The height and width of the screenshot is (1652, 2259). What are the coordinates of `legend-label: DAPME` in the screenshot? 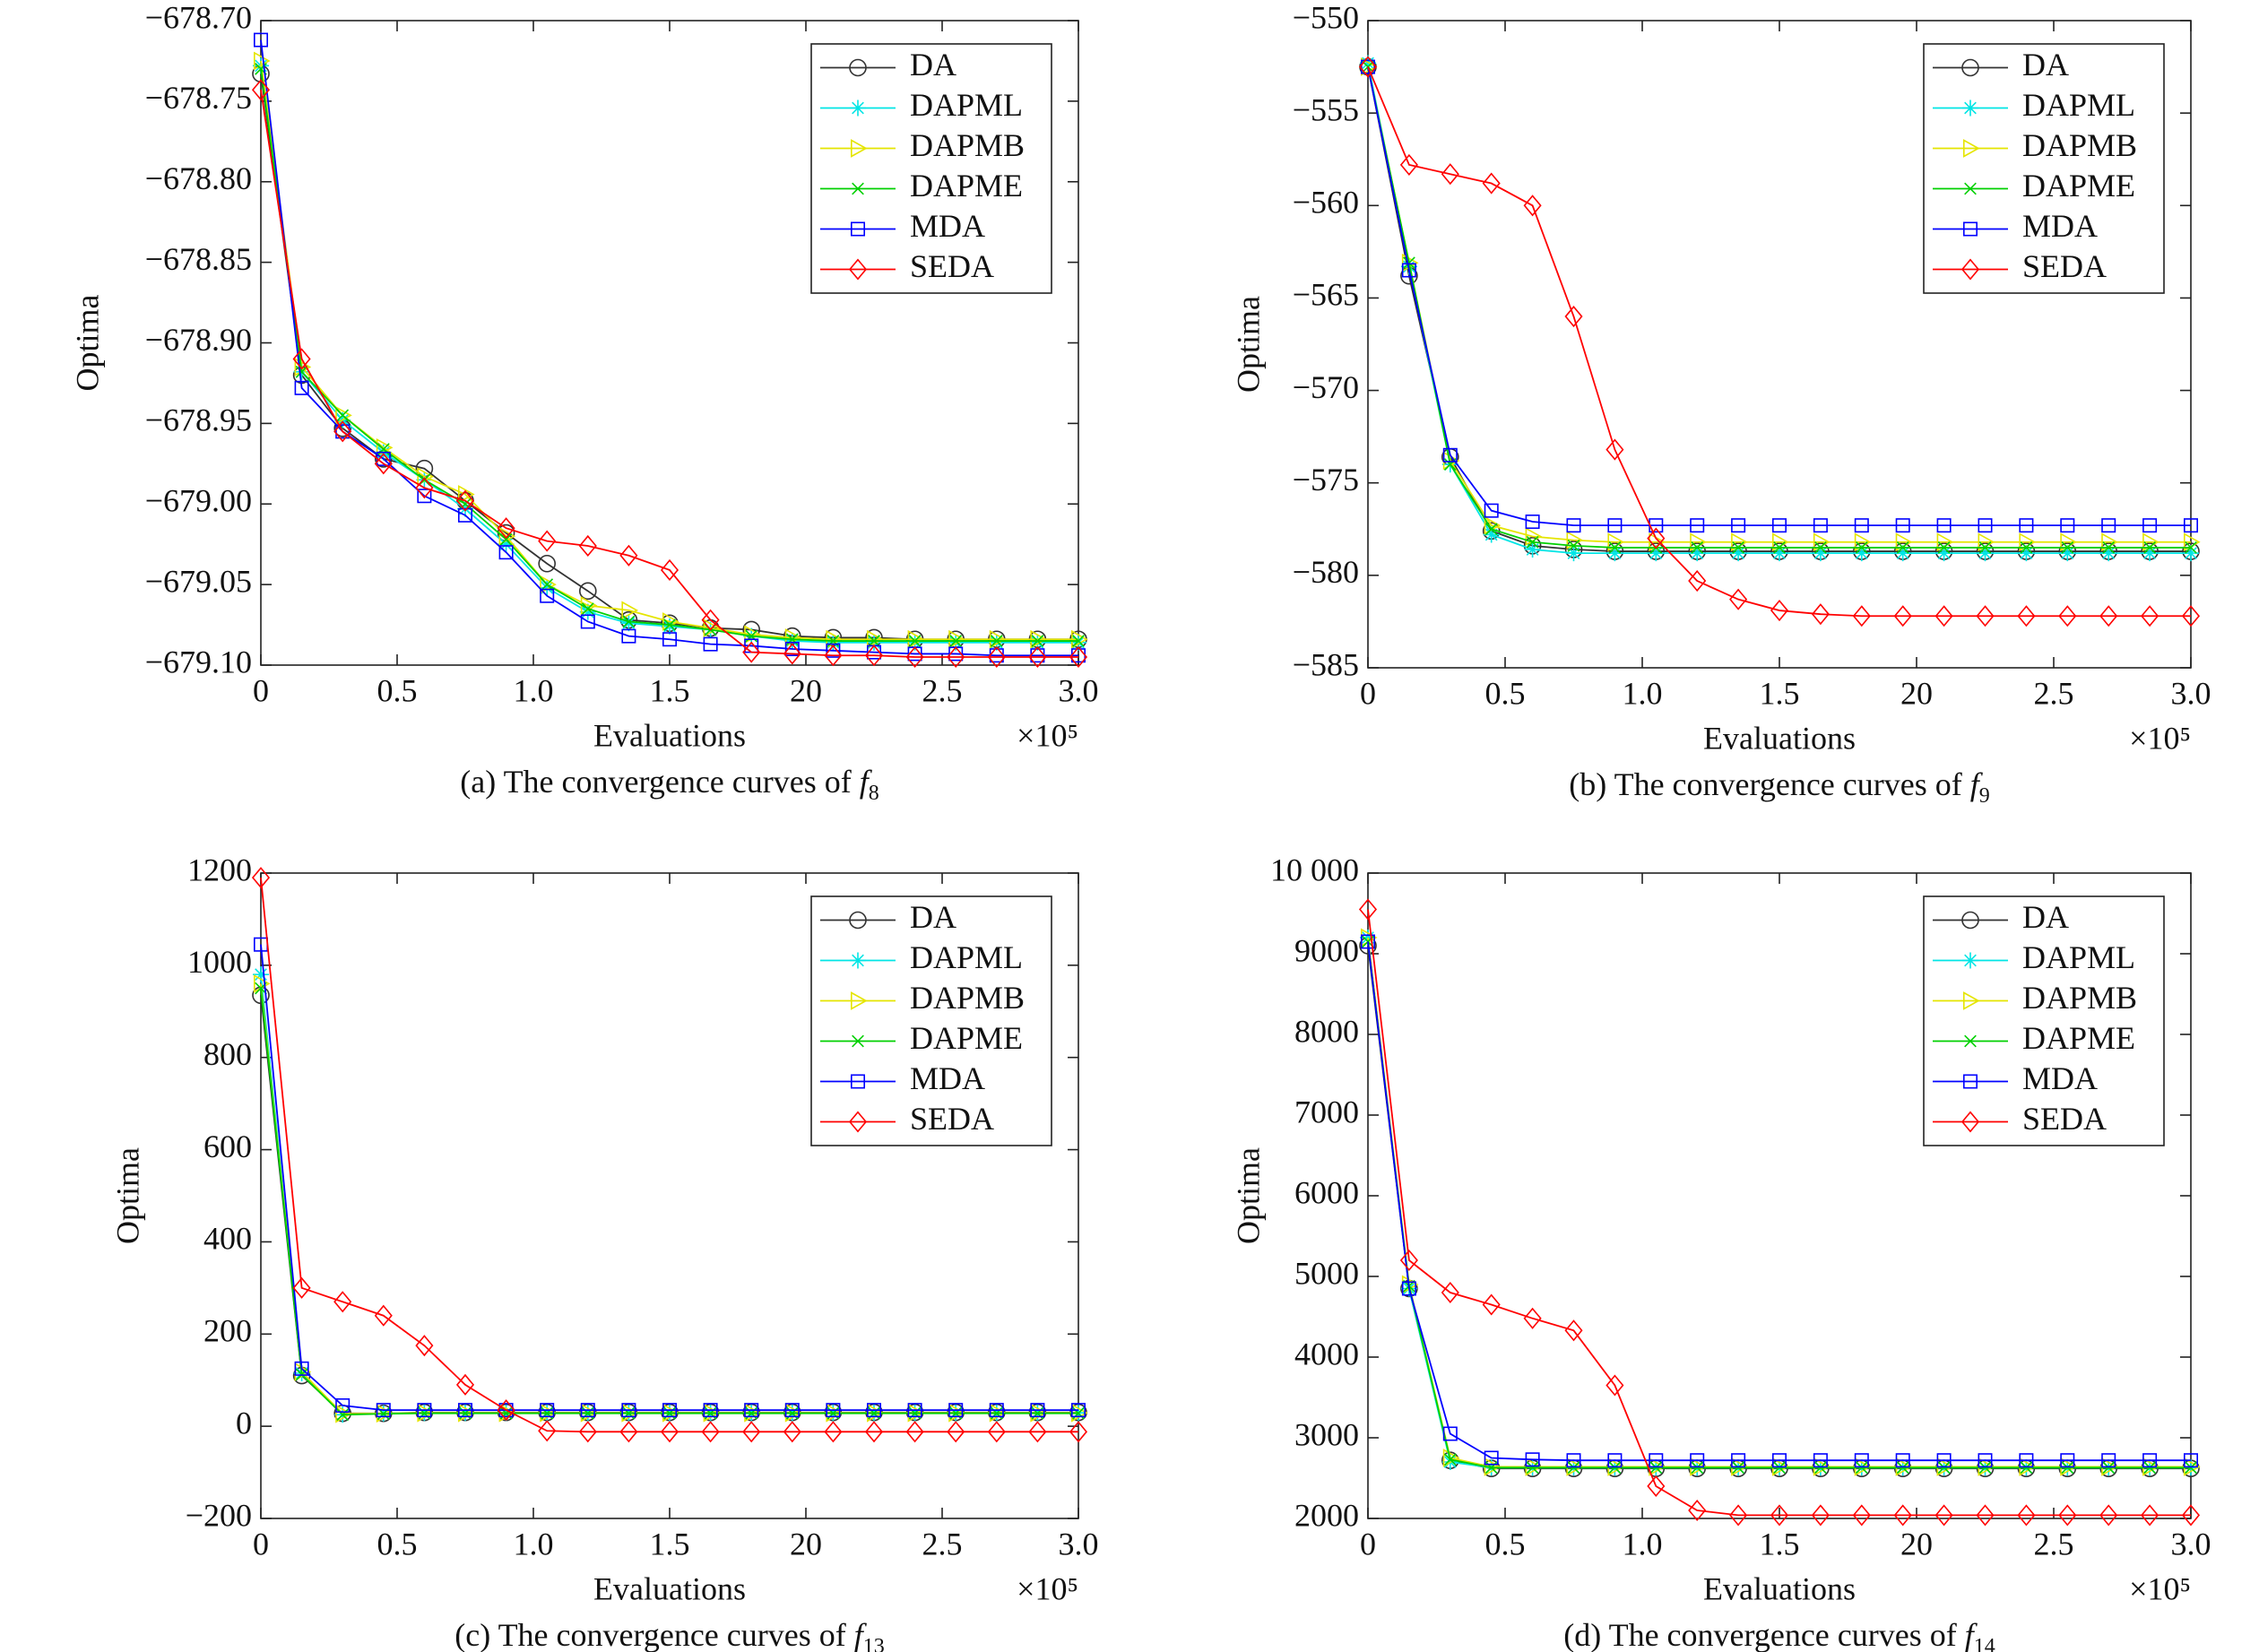 It's located at (2078, 1038).